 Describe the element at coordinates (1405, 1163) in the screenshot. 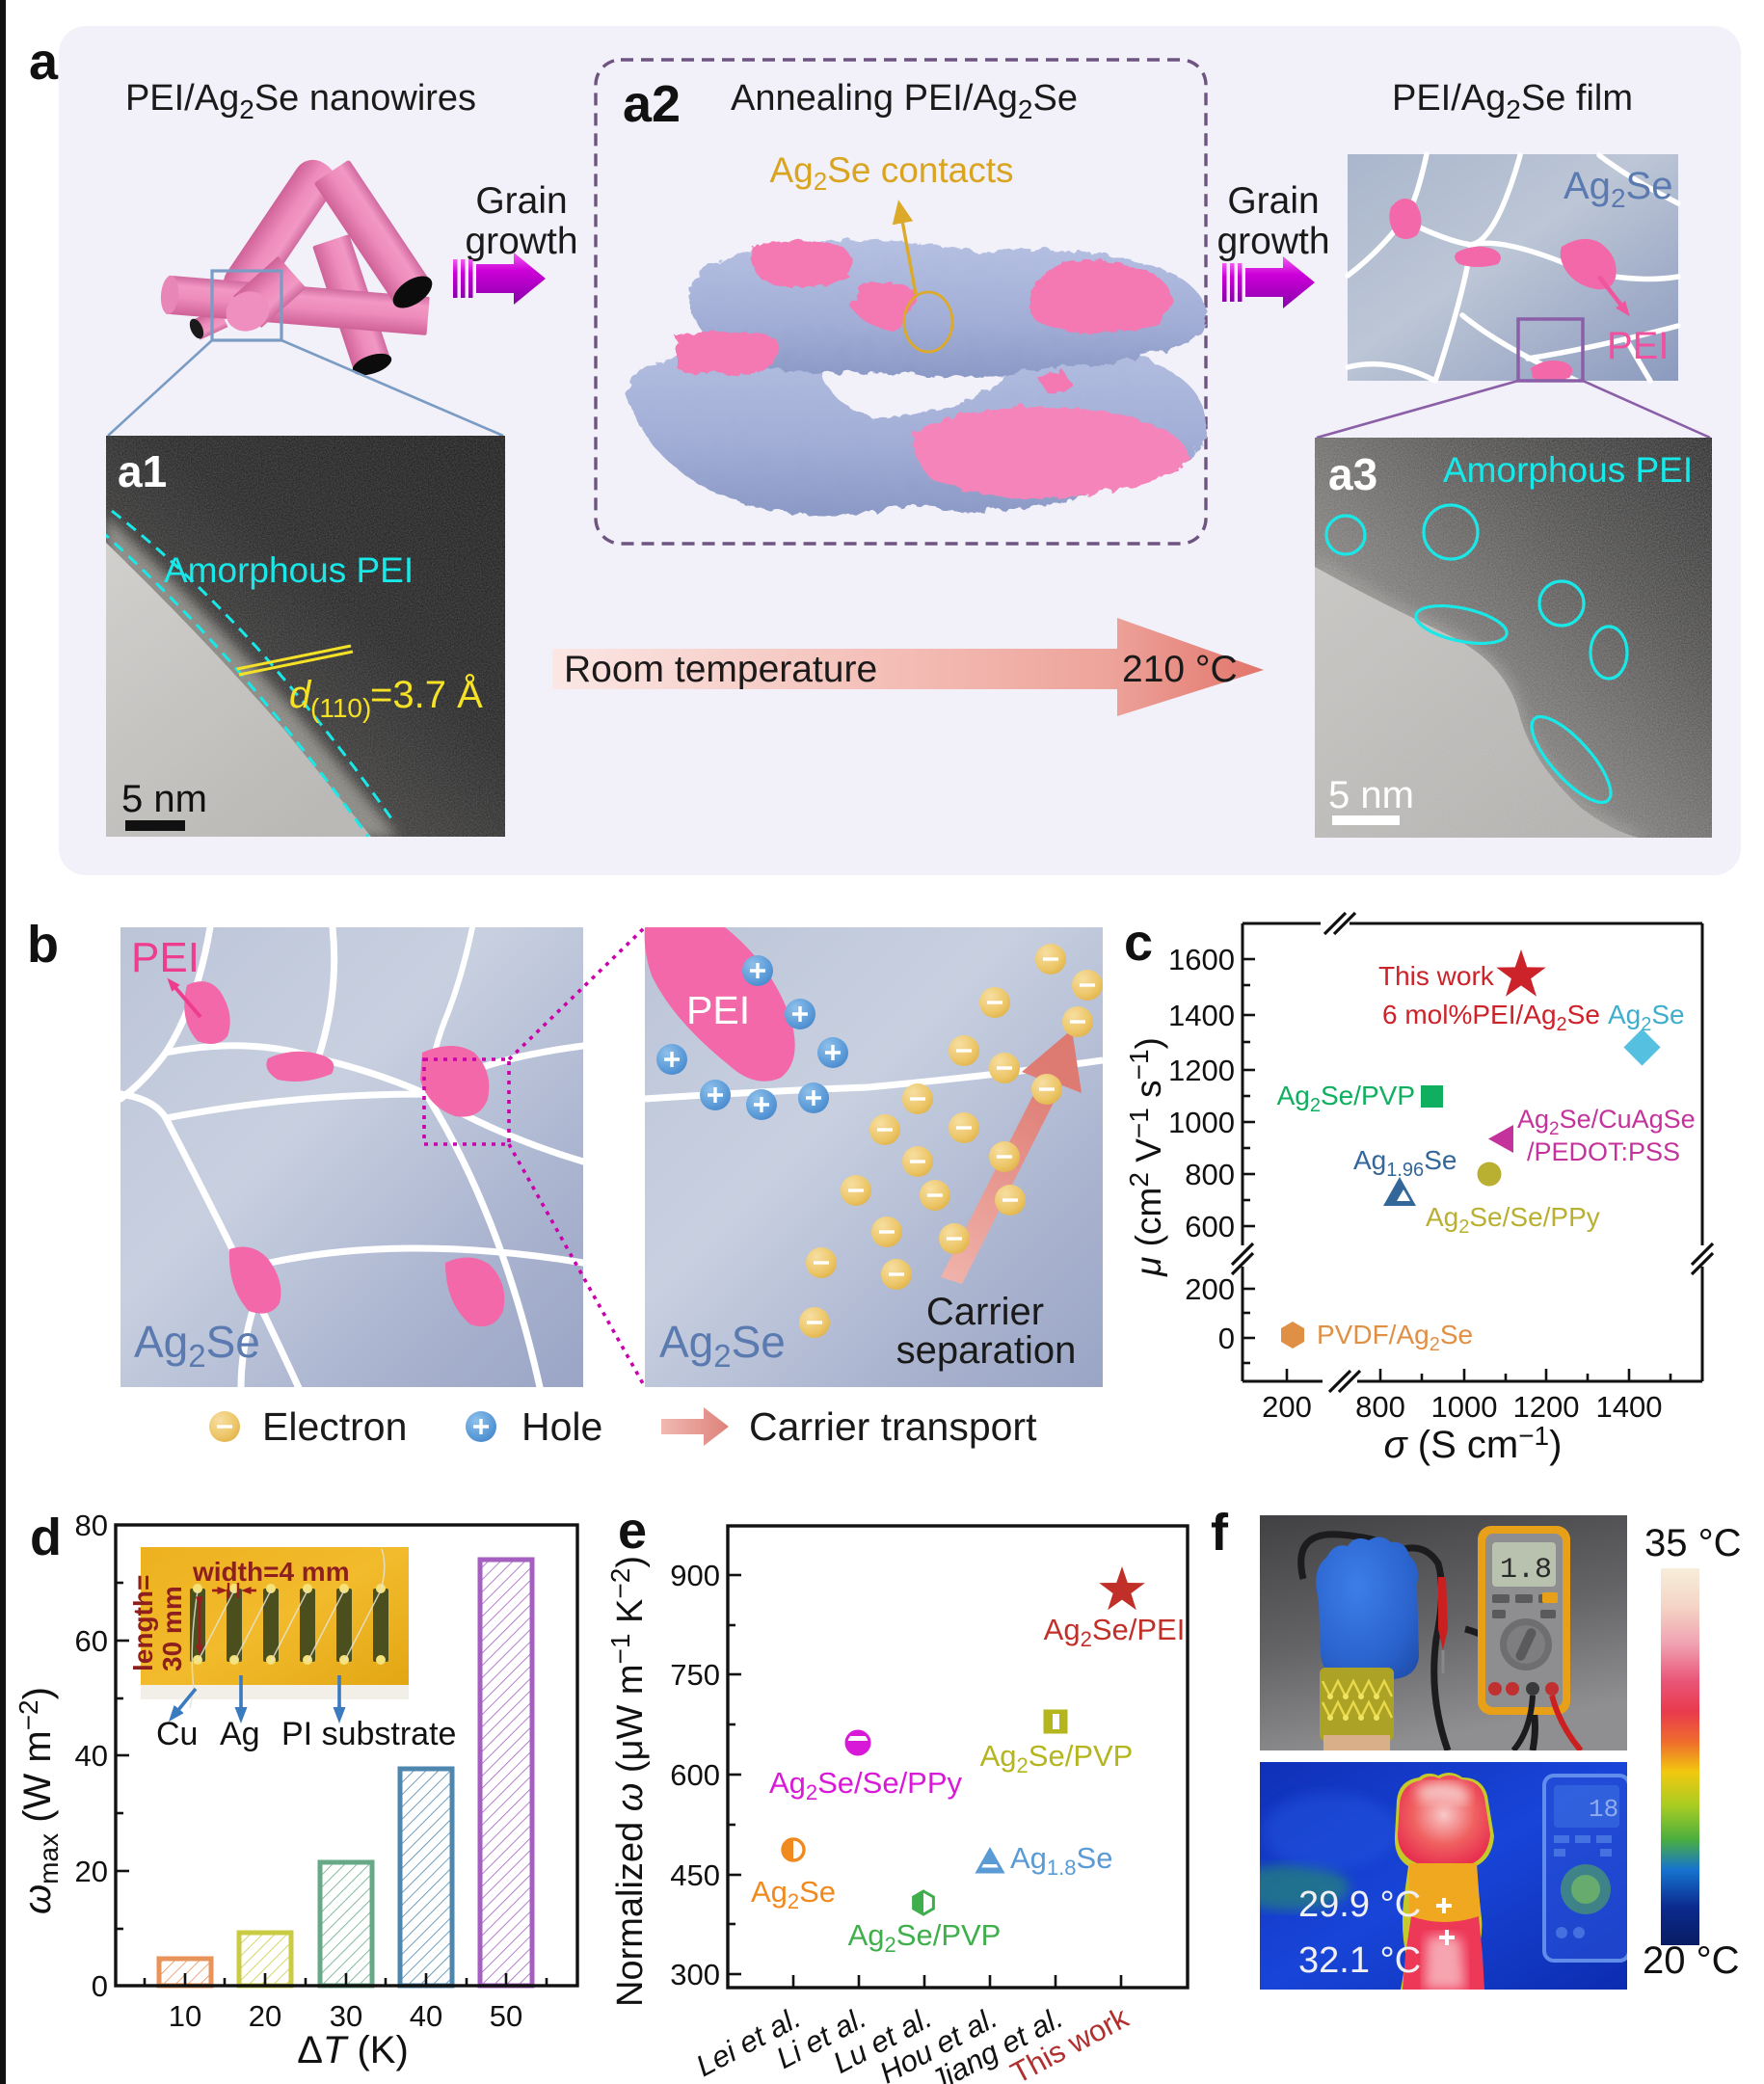

I see `svg-text: Ag1.96Se` at that location.